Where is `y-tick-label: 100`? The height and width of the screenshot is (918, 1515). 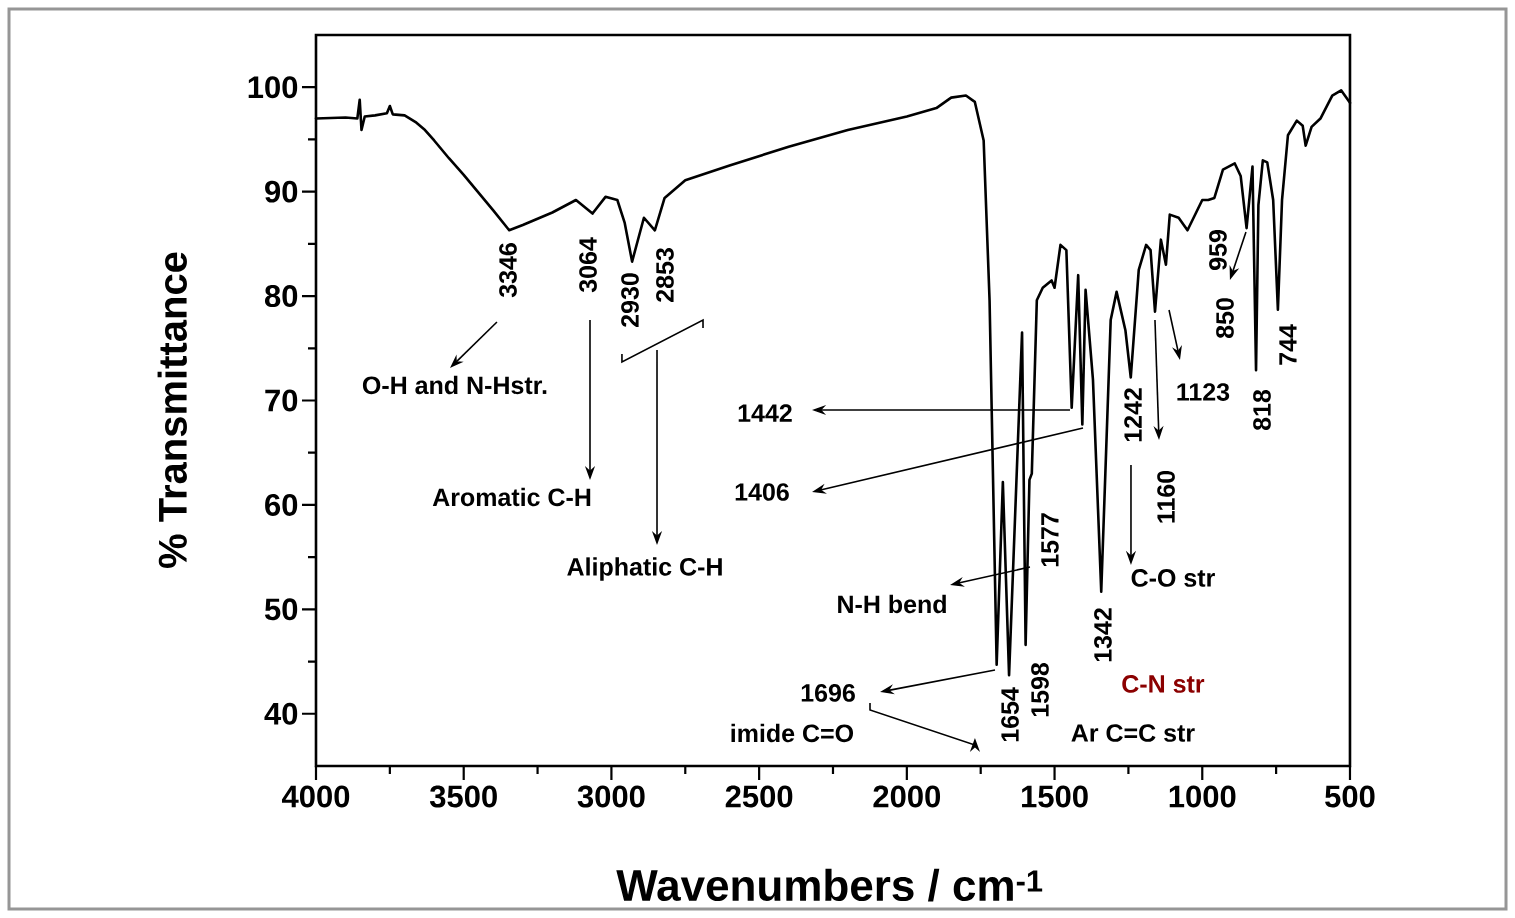
y-tick-label: 100 is located at coordinates (273, 87).